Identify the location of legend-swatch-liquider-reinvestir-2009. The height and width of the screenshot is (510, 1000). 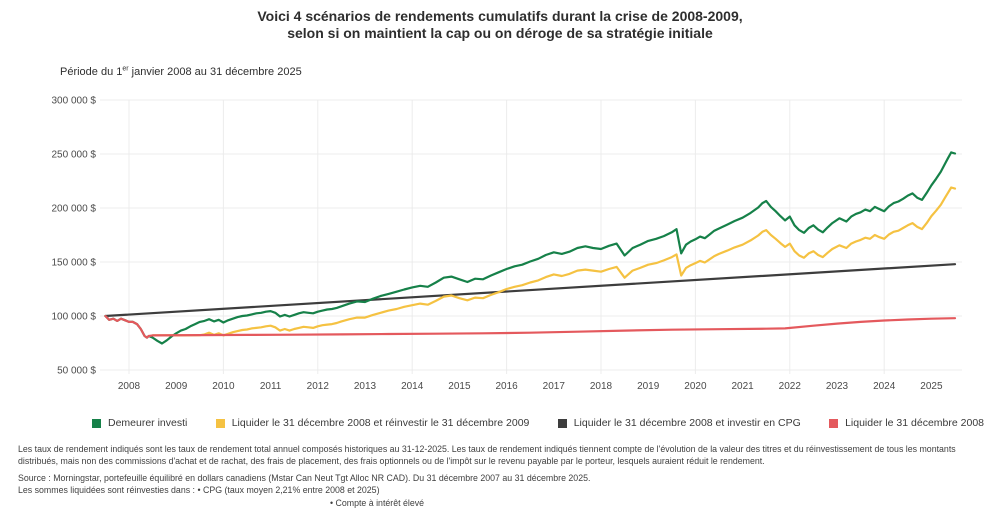
(220, 423).